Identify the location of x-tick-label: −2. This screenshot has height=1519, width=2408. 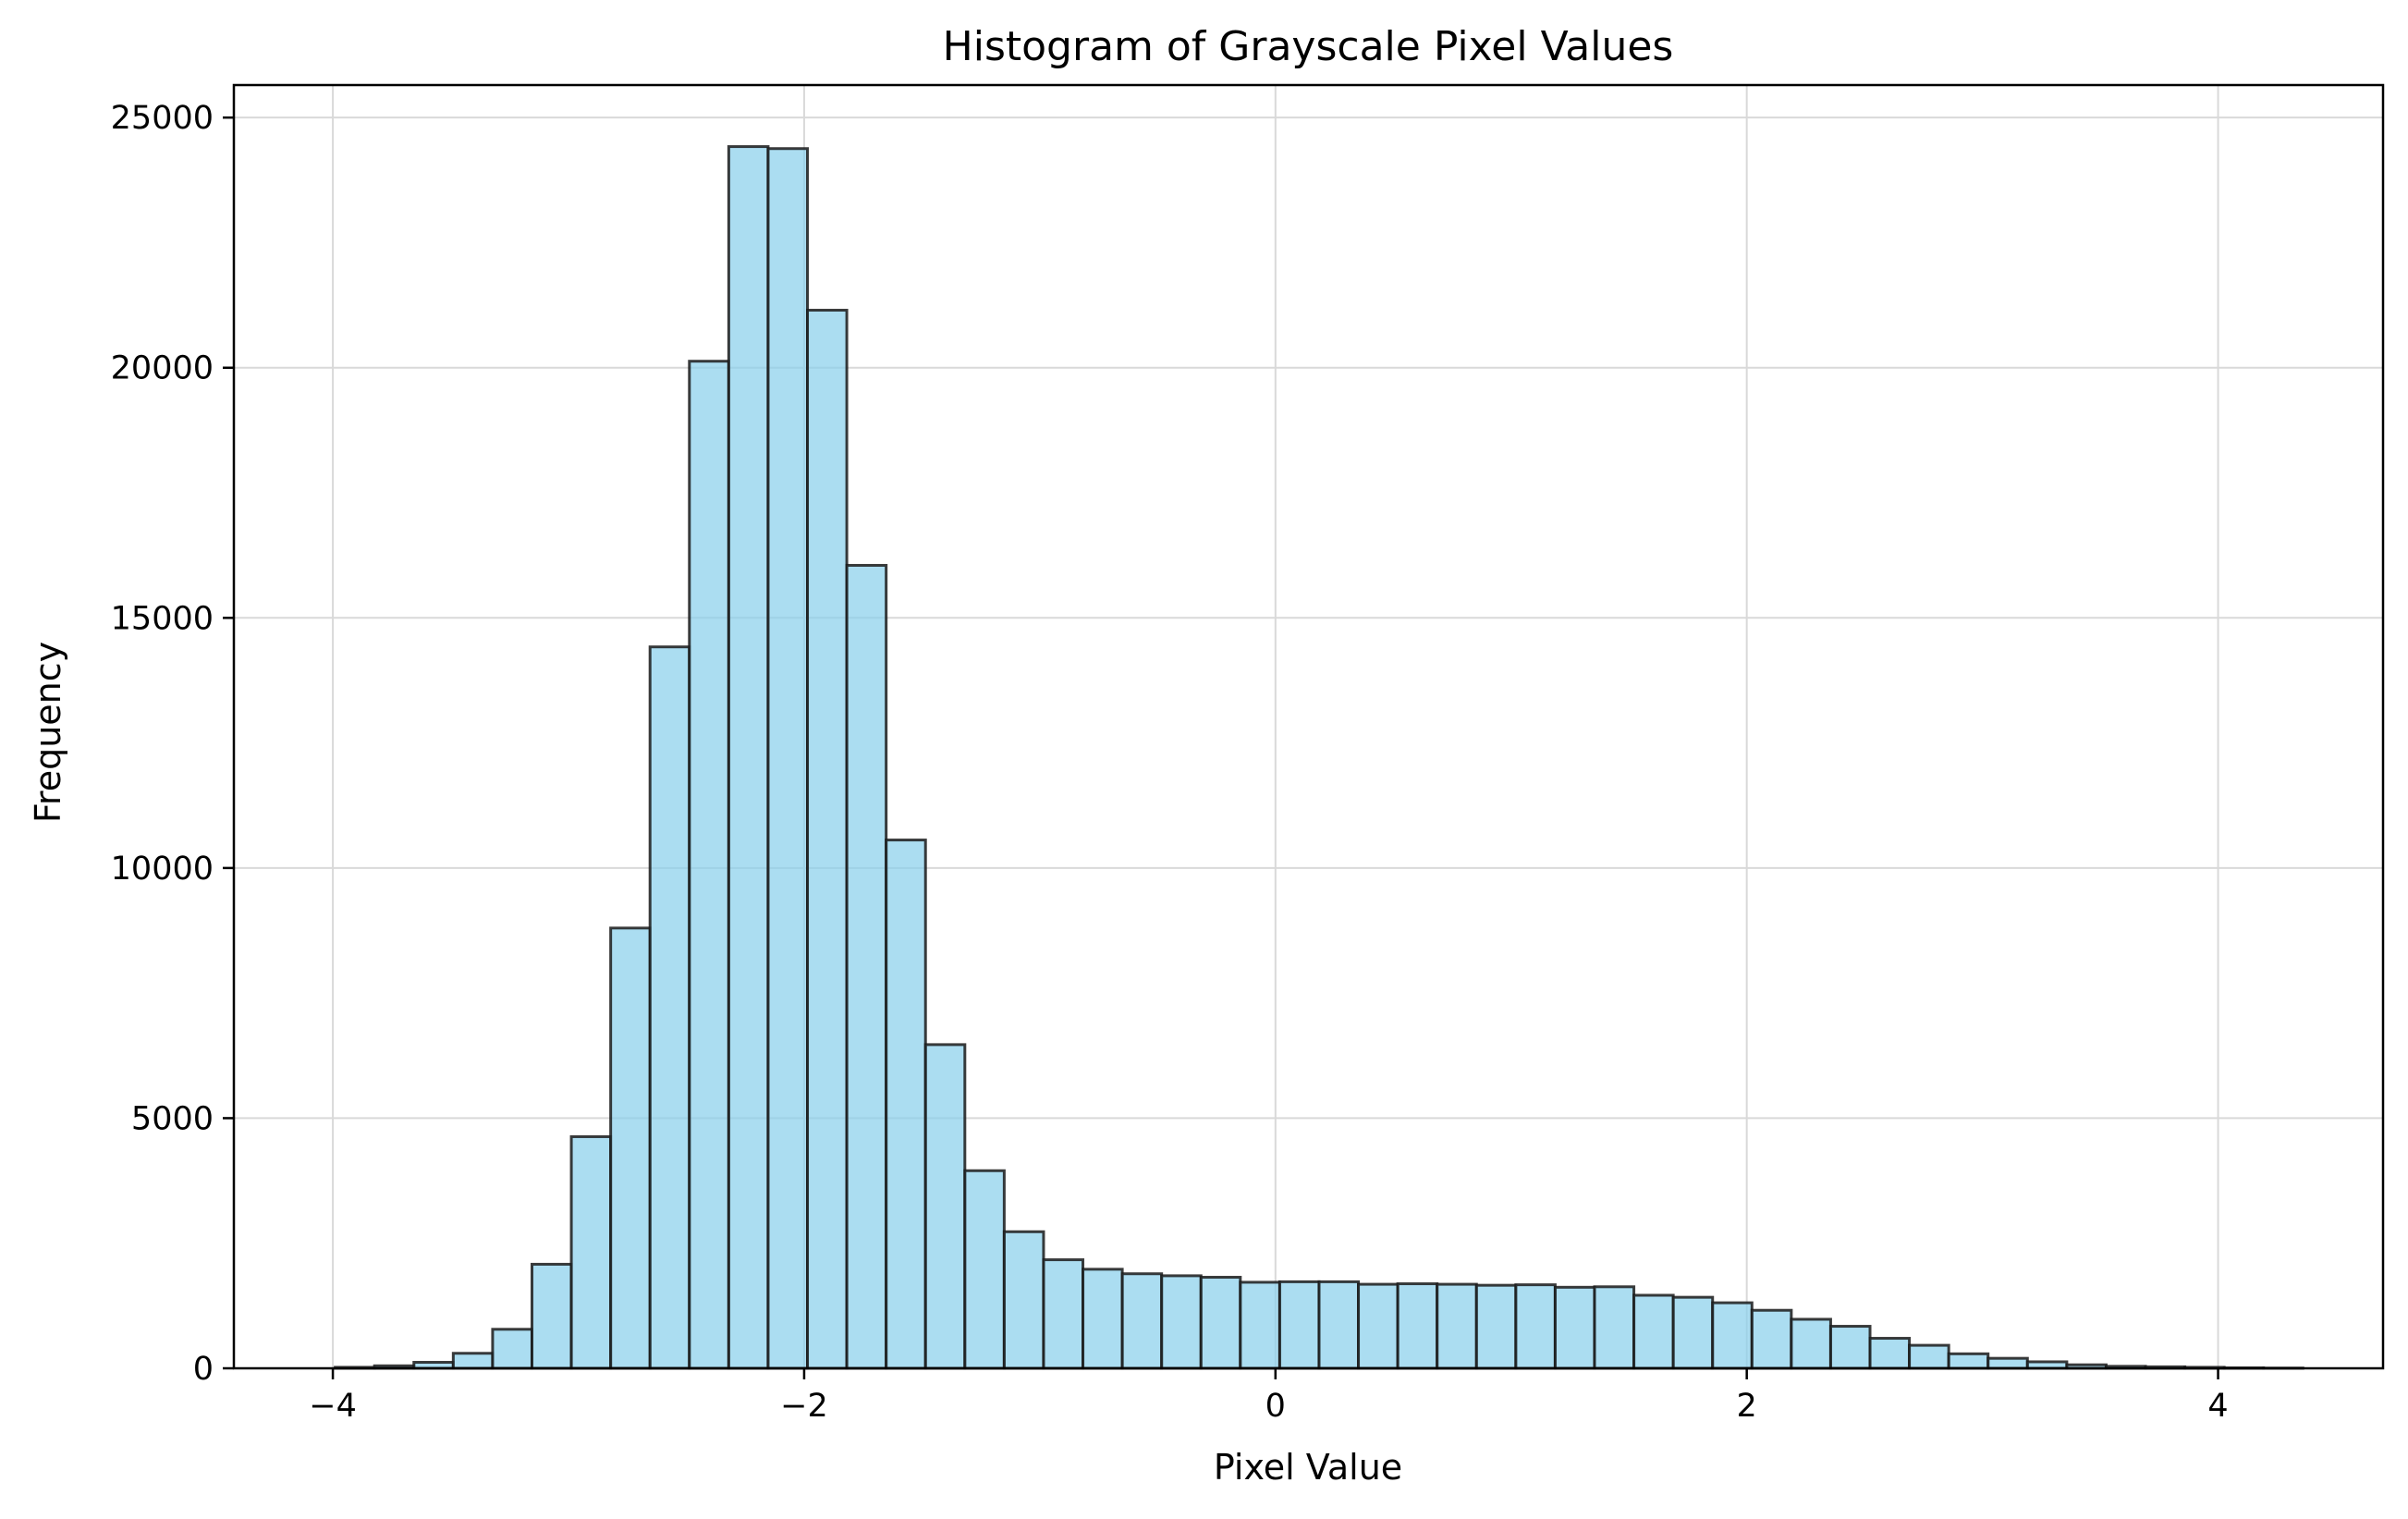
(804, 1406).